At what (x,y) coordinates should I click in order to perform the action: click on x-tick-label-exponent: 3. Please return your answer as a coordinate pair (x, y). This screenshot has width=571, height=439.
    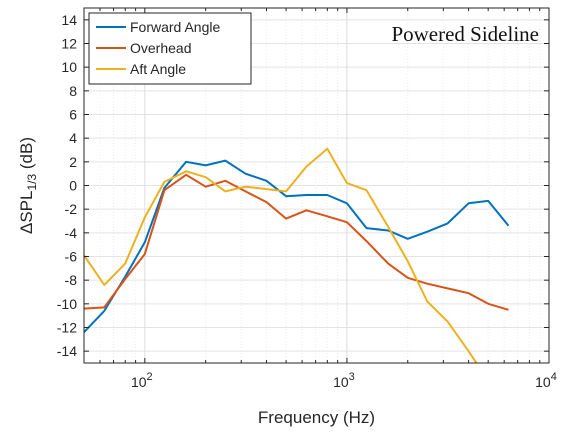
    Looking at the image, I should click on (352, 377).